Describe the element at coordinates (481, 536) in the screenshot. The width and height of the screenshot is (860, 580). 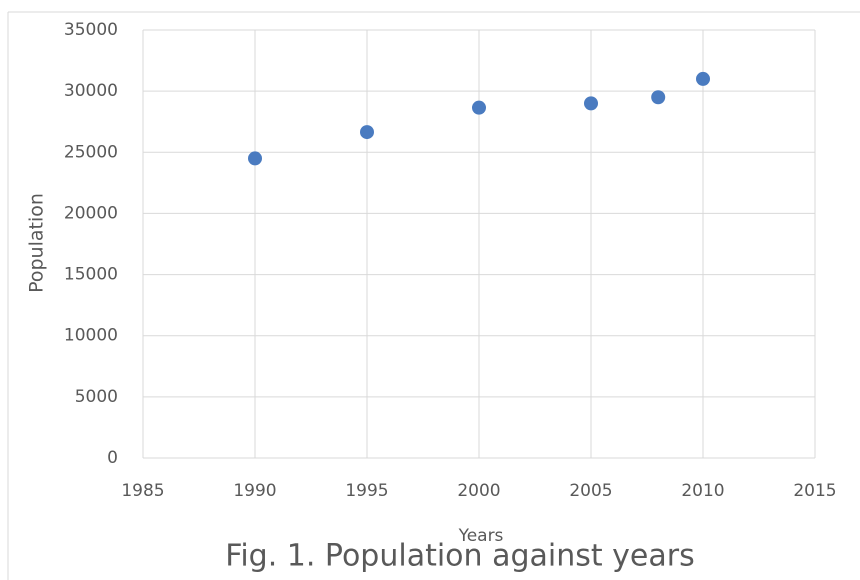
I see `x-axis-label: Years` at that location.